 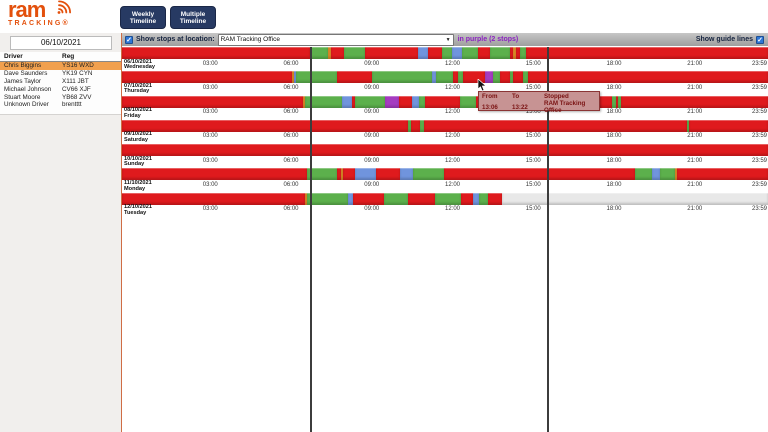 I want to click on date-input: 06/10/2021, so click(x=61, y=43).